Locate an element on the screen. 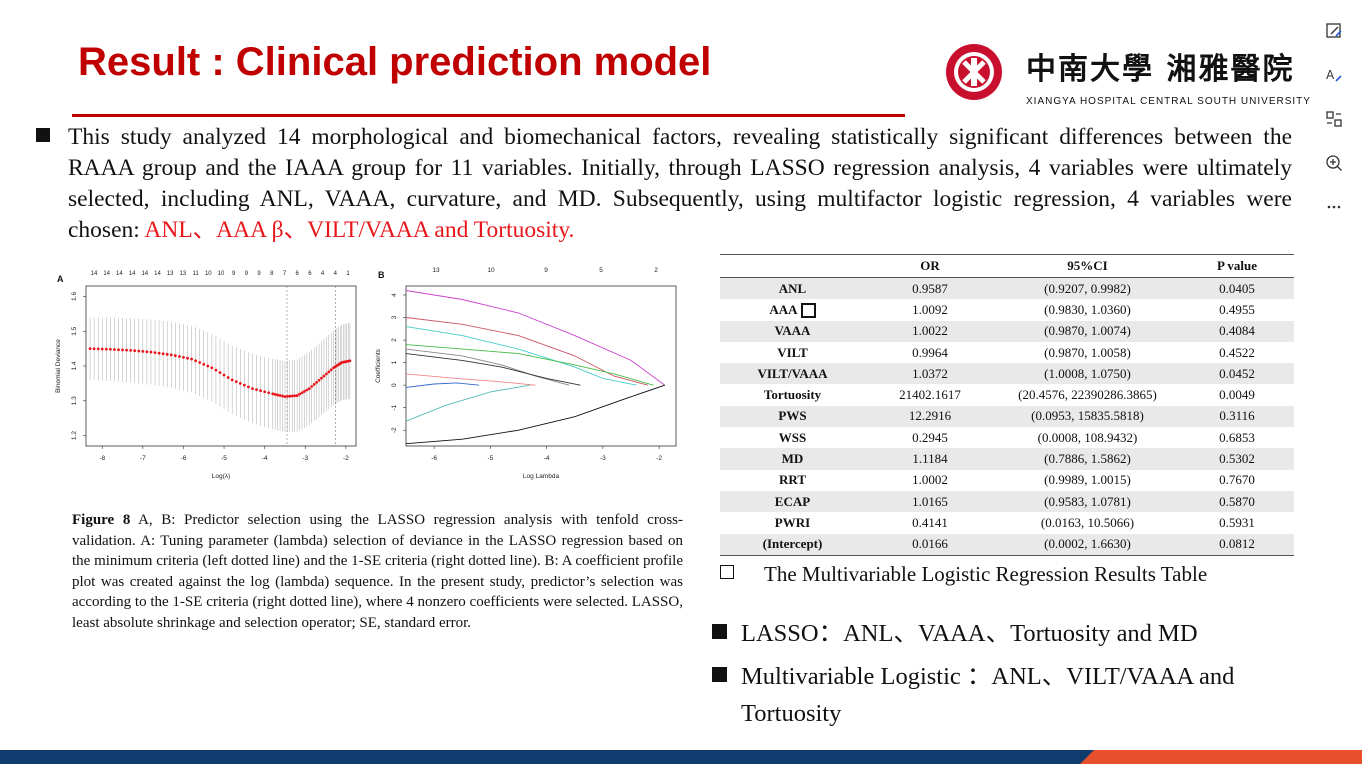 The width and height of the screenshot is (1362, 764). table-header-cell: P value is located at coordinates (1237, 266).